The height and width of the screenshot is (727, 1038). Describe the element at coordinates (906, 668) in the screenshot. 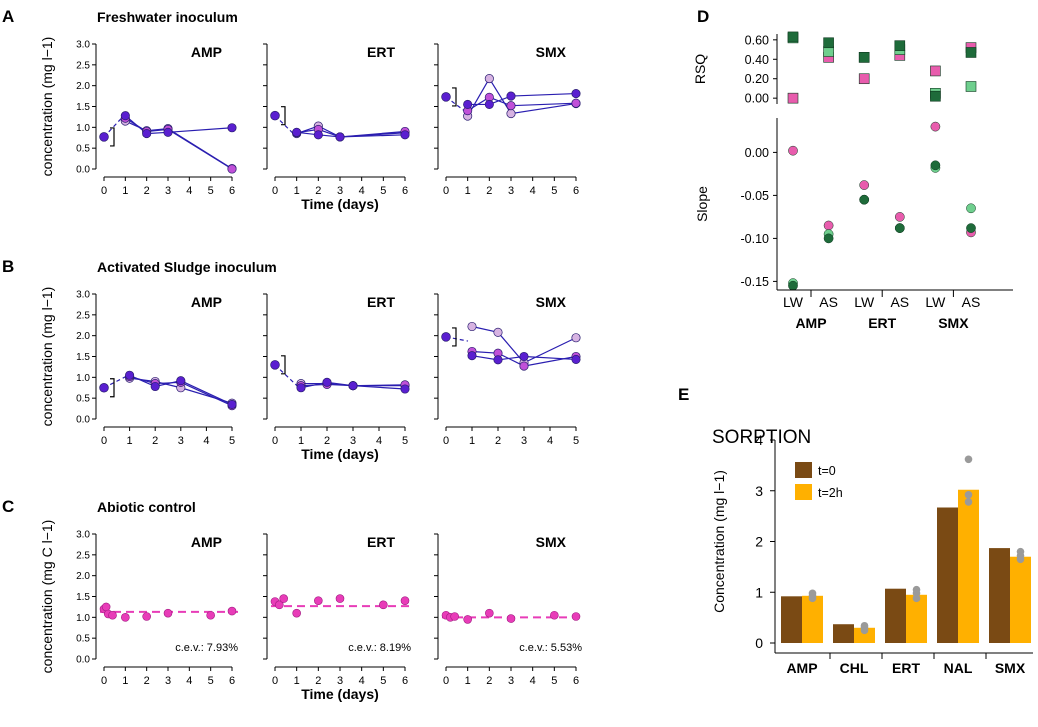

I see `x-tick-label: ERT` at that location.